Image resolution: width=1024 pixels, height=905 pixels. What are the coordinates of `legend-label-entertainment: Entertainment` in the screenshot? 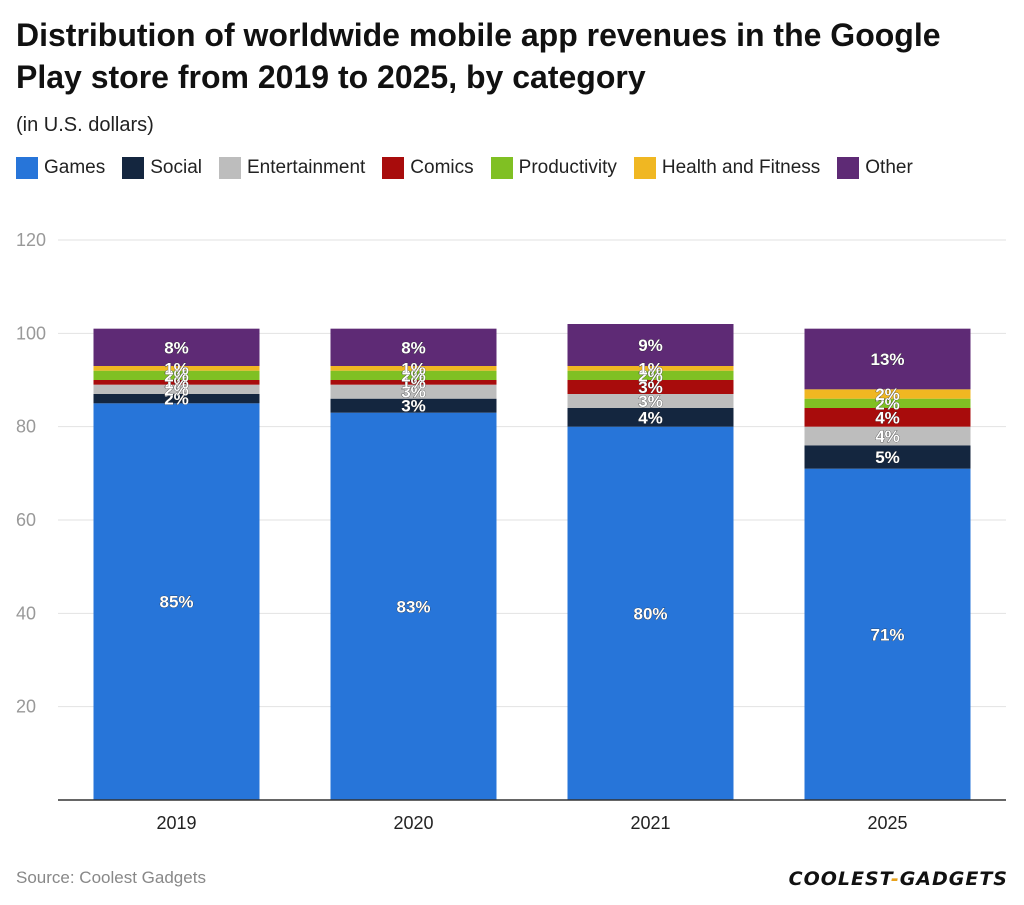 It's located at (306, 167).